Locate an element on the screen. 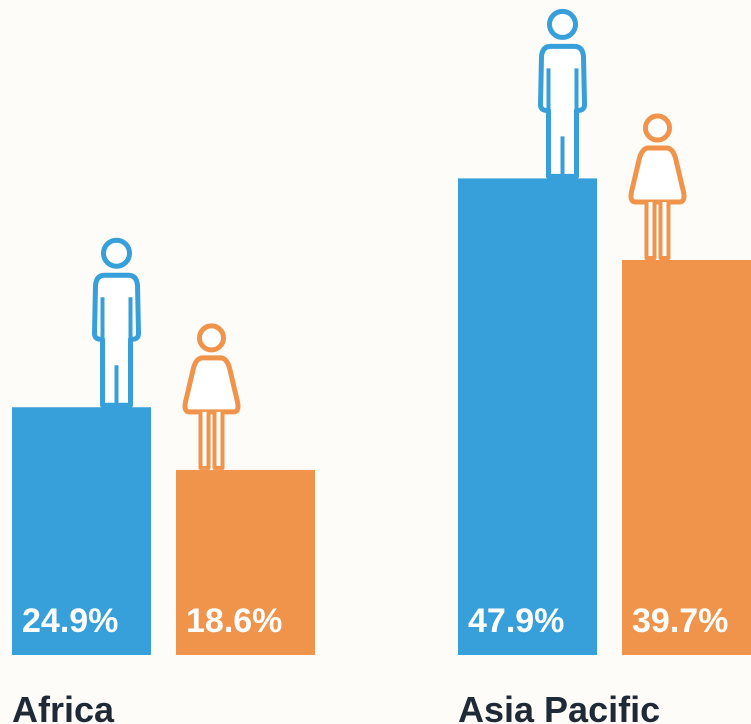 The width and height of the screenshot is (751, 724). value-label: 39.7% is located at coordinates (680, 621).